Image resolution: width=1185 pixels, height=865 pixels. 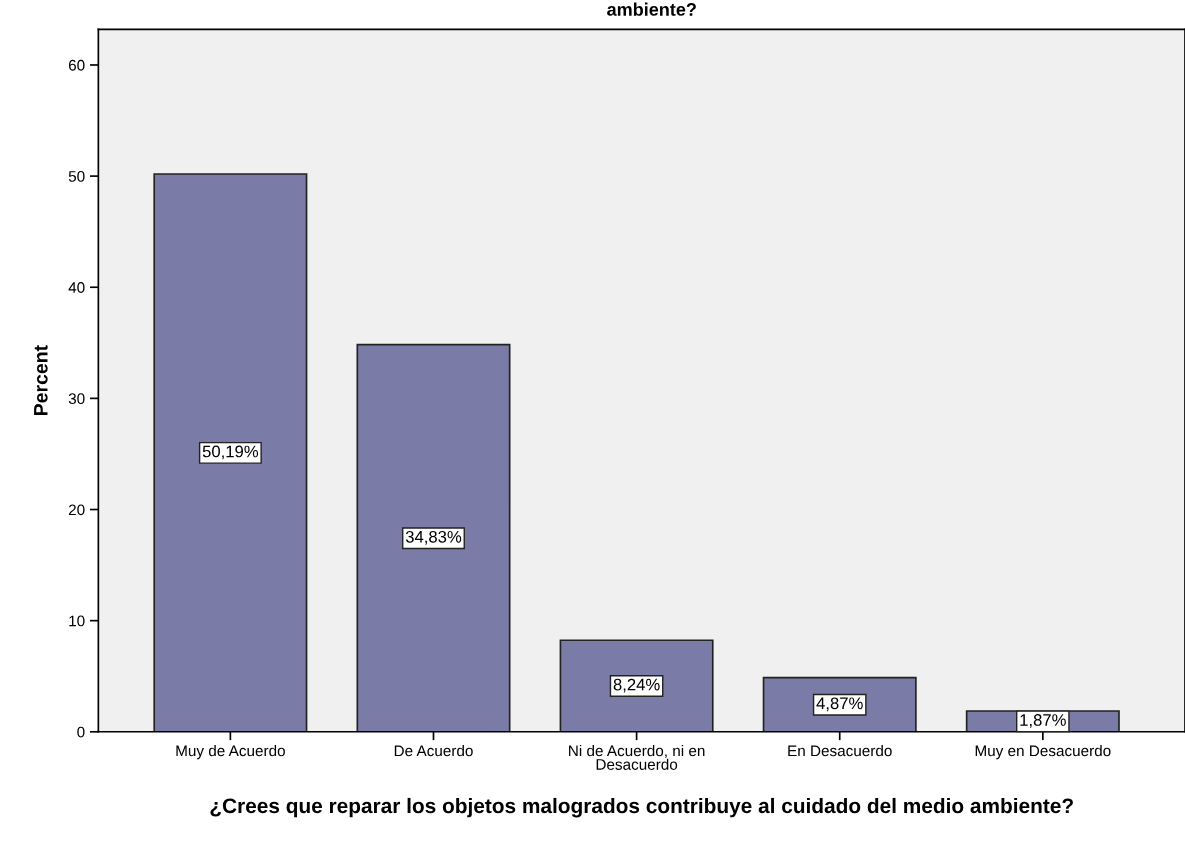 What do you see at coordinates (839, 704) in the screenshot?
I see `data-label: 4,87%` at bounding box center [839, 704].